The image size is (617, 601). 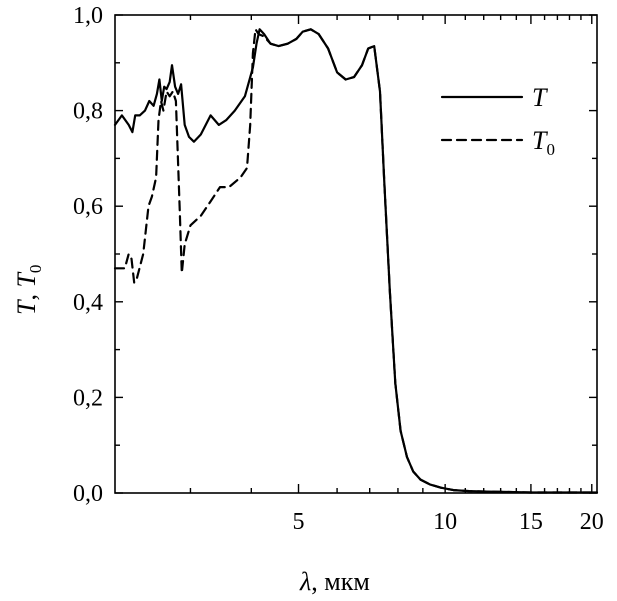 I want to click on y-axis-title: T, T0, so click(x=28, y=290).